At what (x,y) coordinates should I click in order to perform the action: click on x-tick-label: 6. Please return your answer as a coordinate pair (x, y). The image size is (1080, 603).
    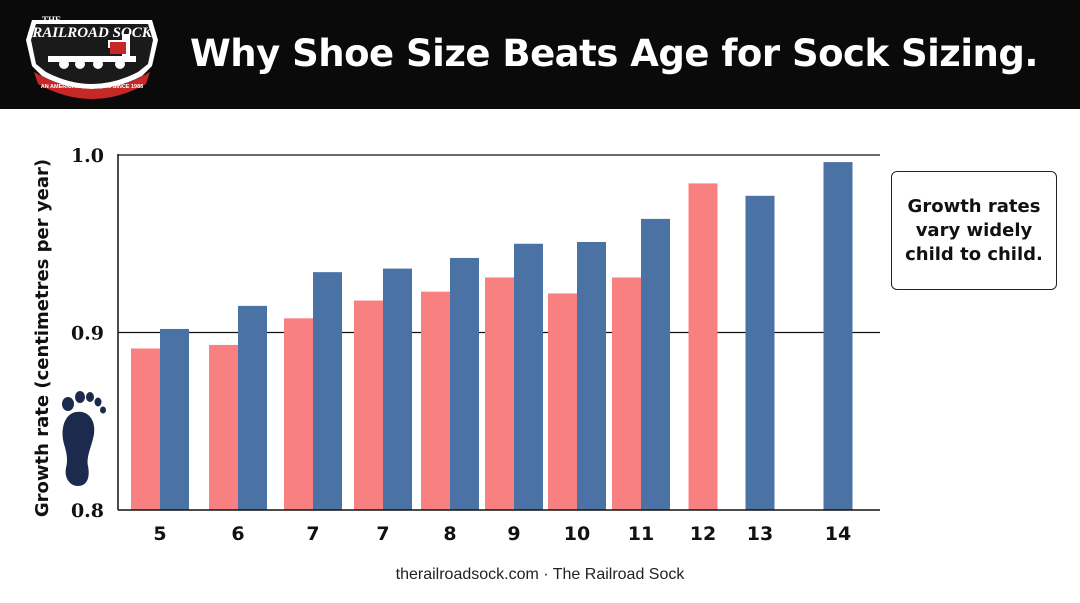
    Looking at the image, I should click on (237, 534).